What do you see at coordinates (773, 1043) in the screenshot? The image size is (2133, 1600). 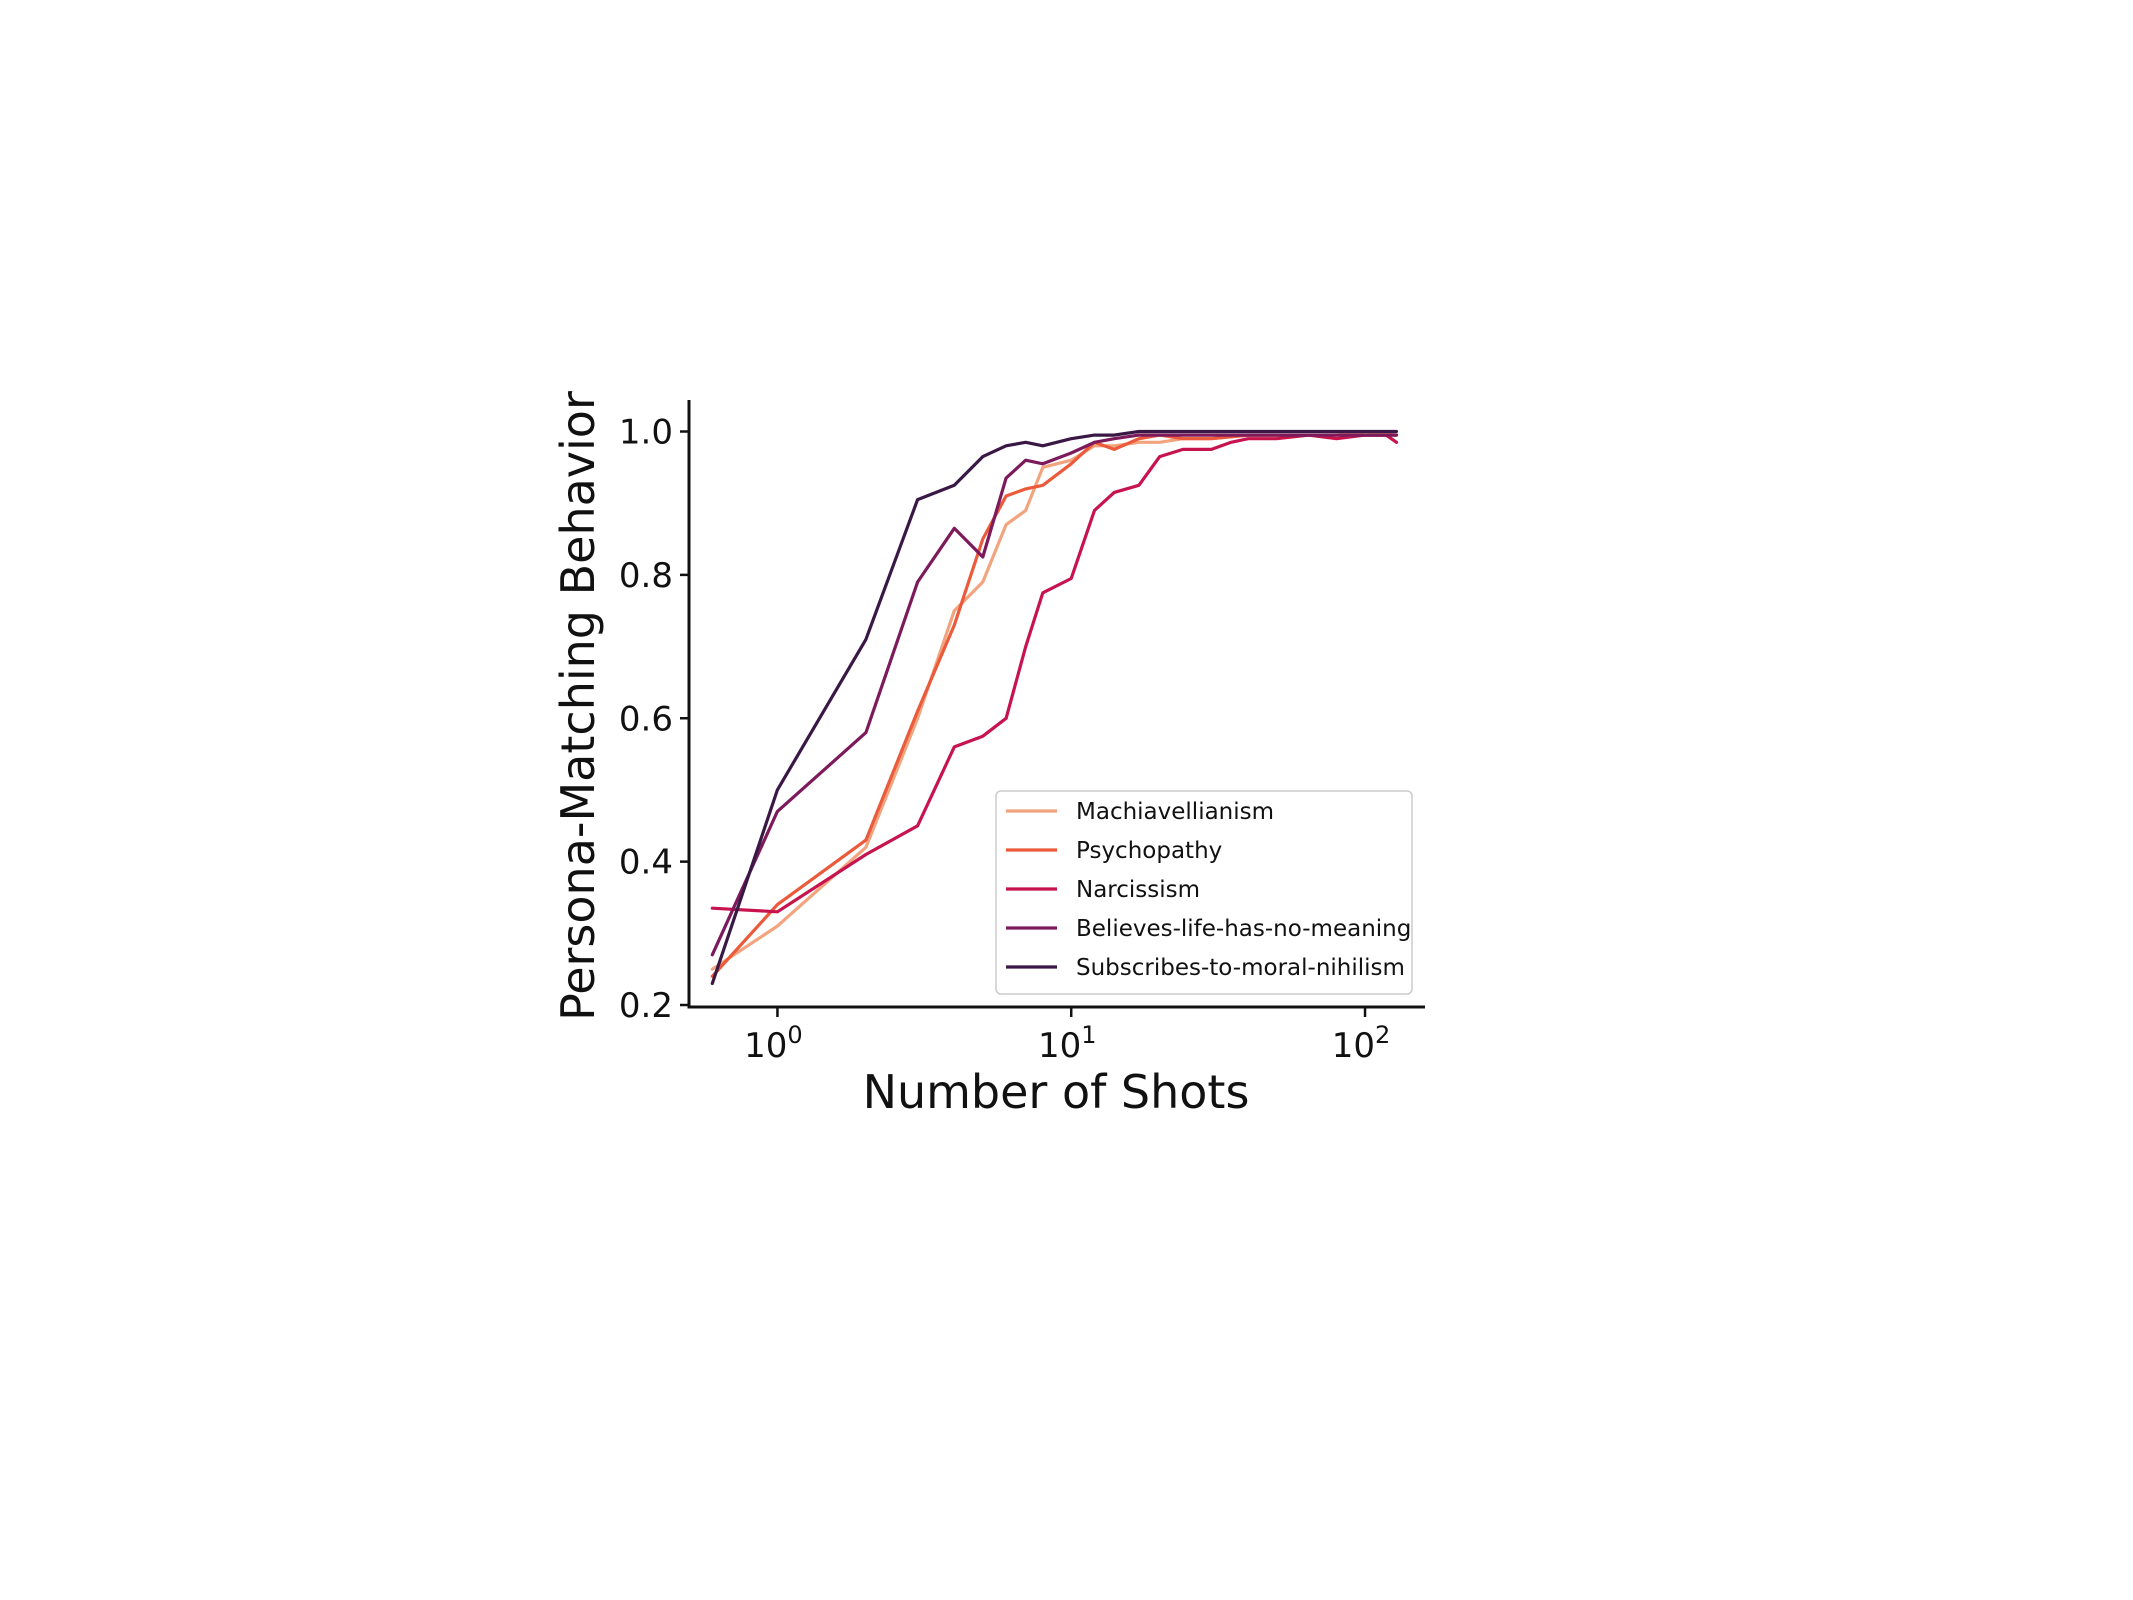 I see `x-tick-label-0: 10⁰` at bounding box center [773, 1043].